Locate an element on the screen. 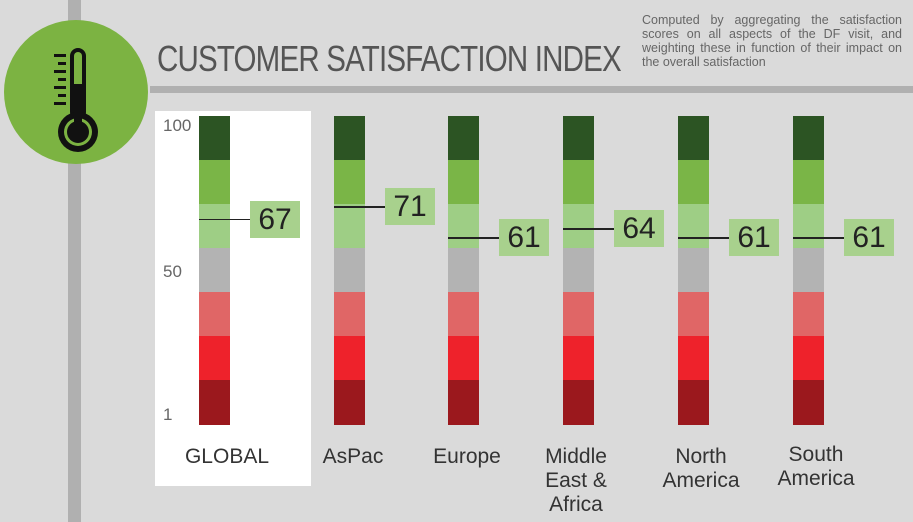  category-label-line: Middle is located at coordinates (576, 456).